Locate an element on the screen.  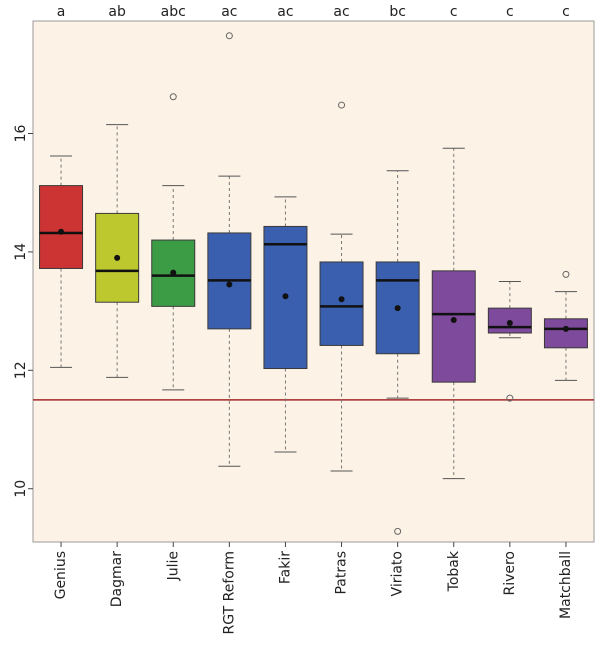
category-label: Tobak is located at coordinates (454, 571).